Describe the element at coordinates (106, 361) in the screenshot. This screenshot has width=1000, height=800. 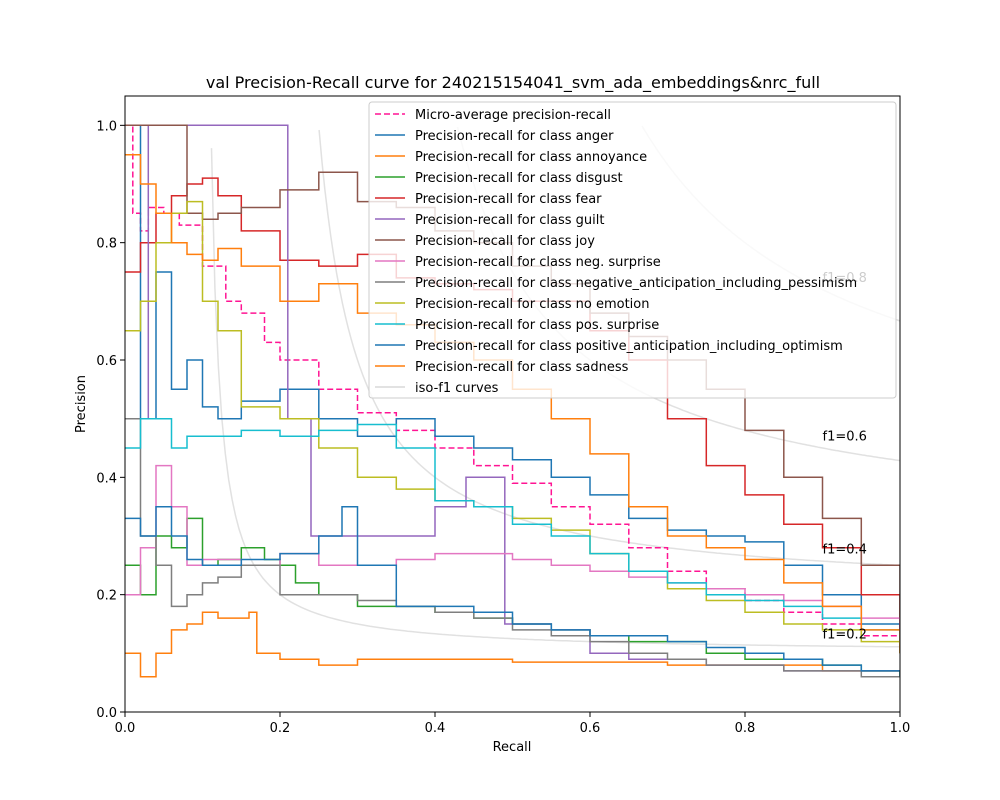
I see `y-tick-label: 0.6` at that location.